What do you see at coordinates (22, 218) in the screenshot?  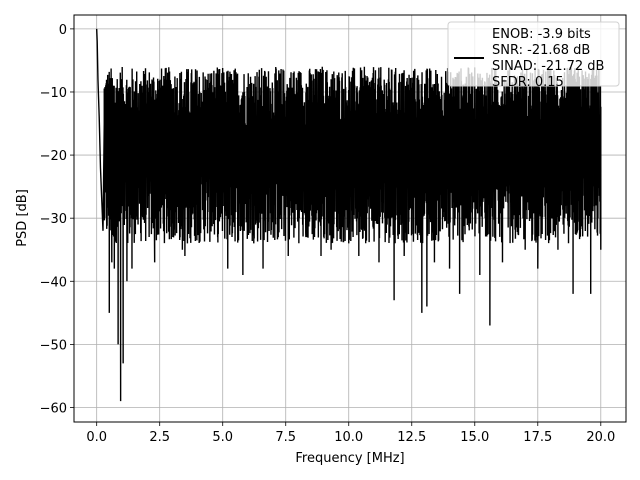 I see `y-axis-label: PSD [dB]` at bounding box center [22, 218].